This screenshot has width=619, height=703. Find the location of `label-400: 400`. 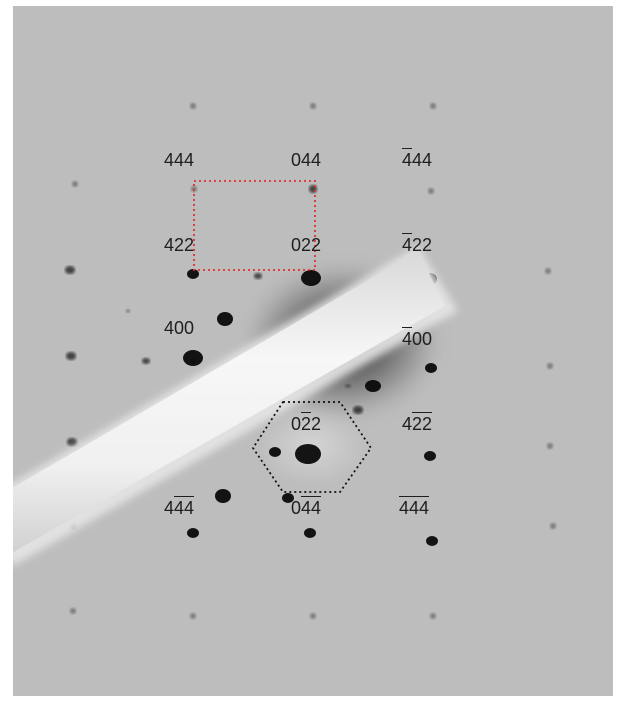

label-400: 400 is located at coordinates (179, 328).